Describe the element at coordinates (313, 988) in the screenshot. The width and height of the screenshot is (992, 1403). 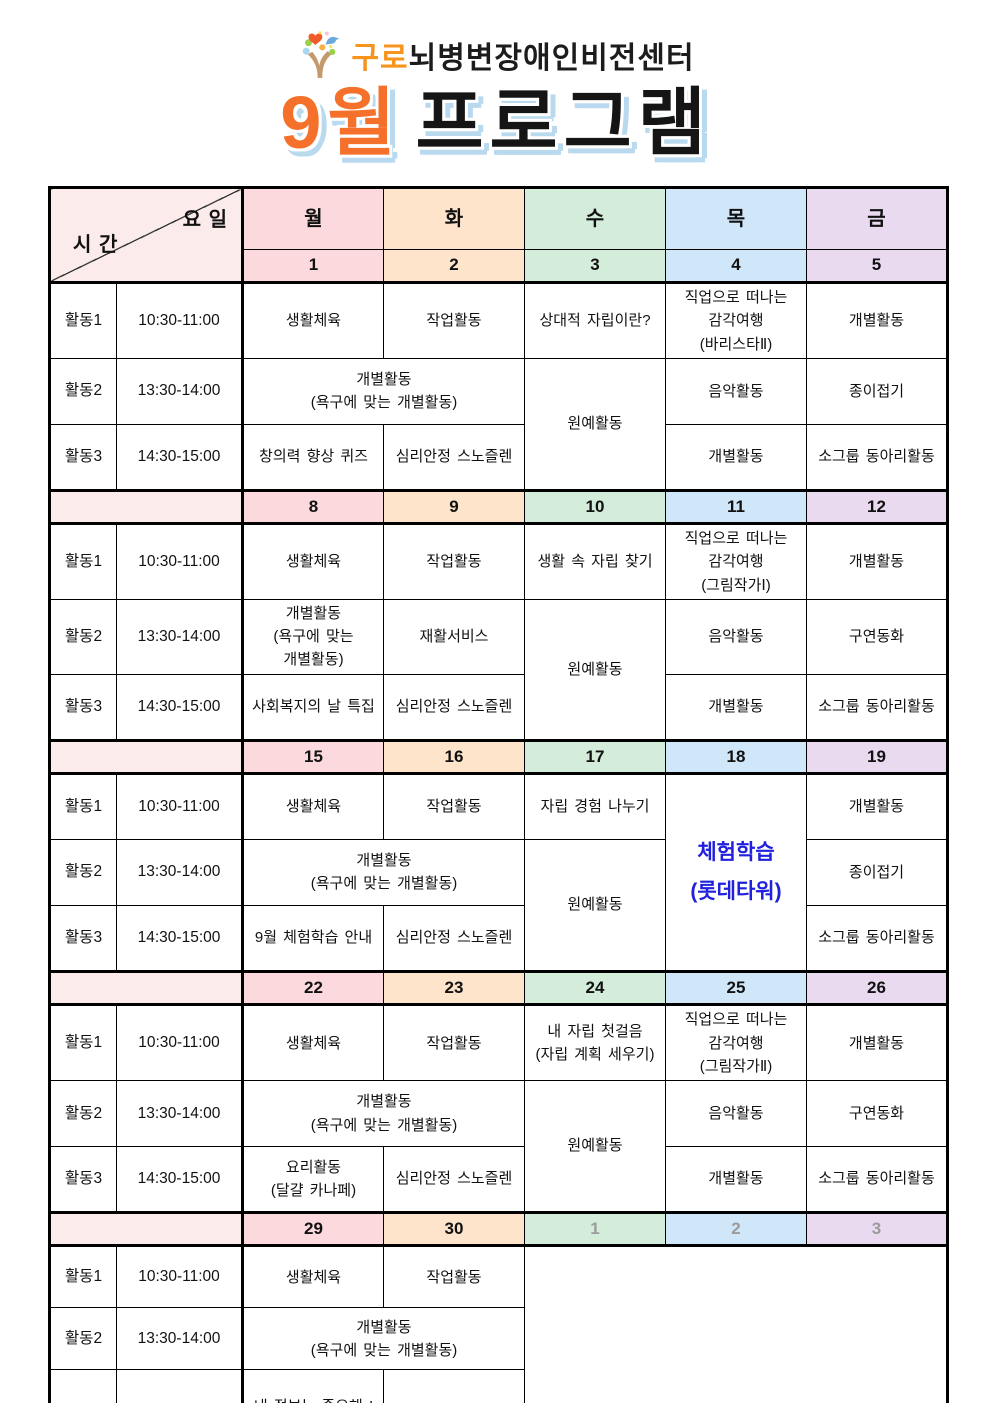
I see `date-cell: 22` at that location.